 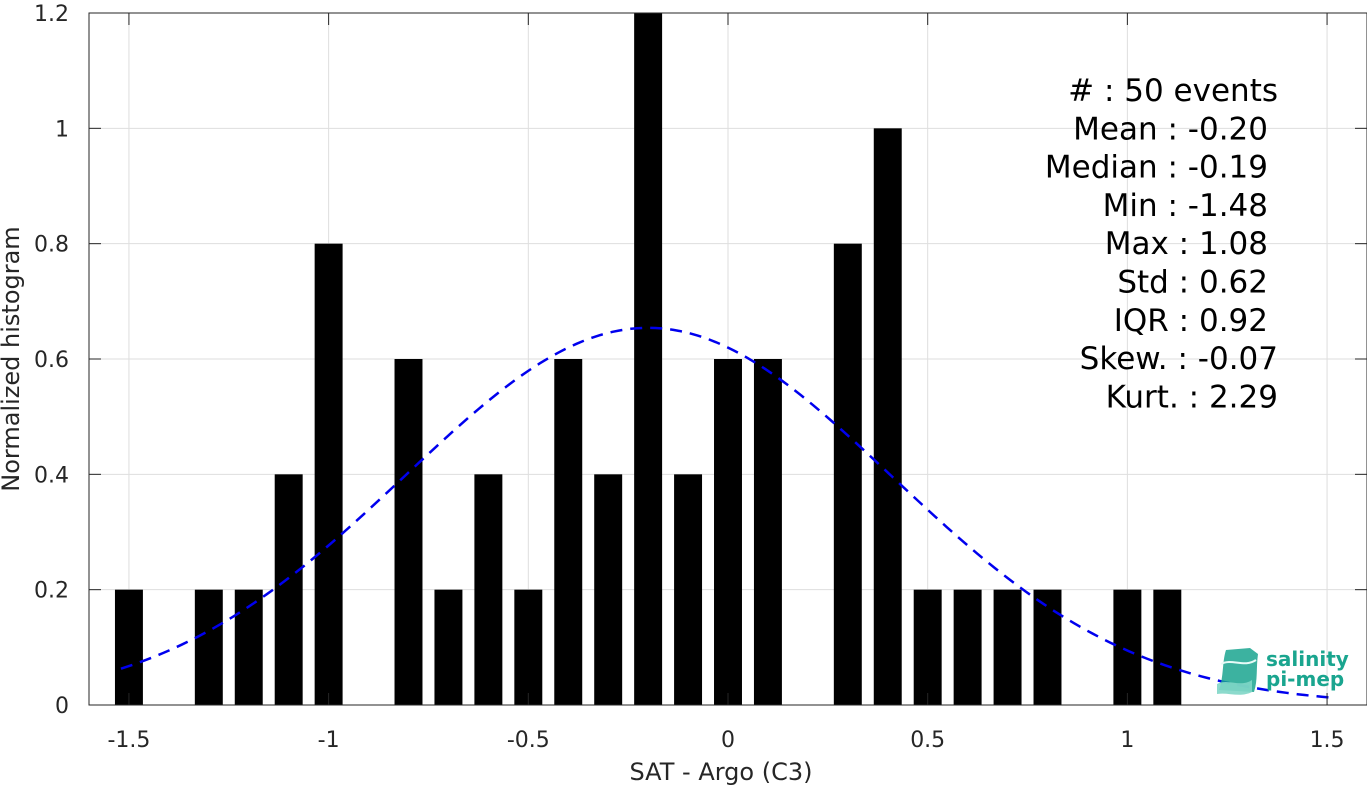 I want to click on statistic-line: Std : 0.62, so click(x=1192, y=283).